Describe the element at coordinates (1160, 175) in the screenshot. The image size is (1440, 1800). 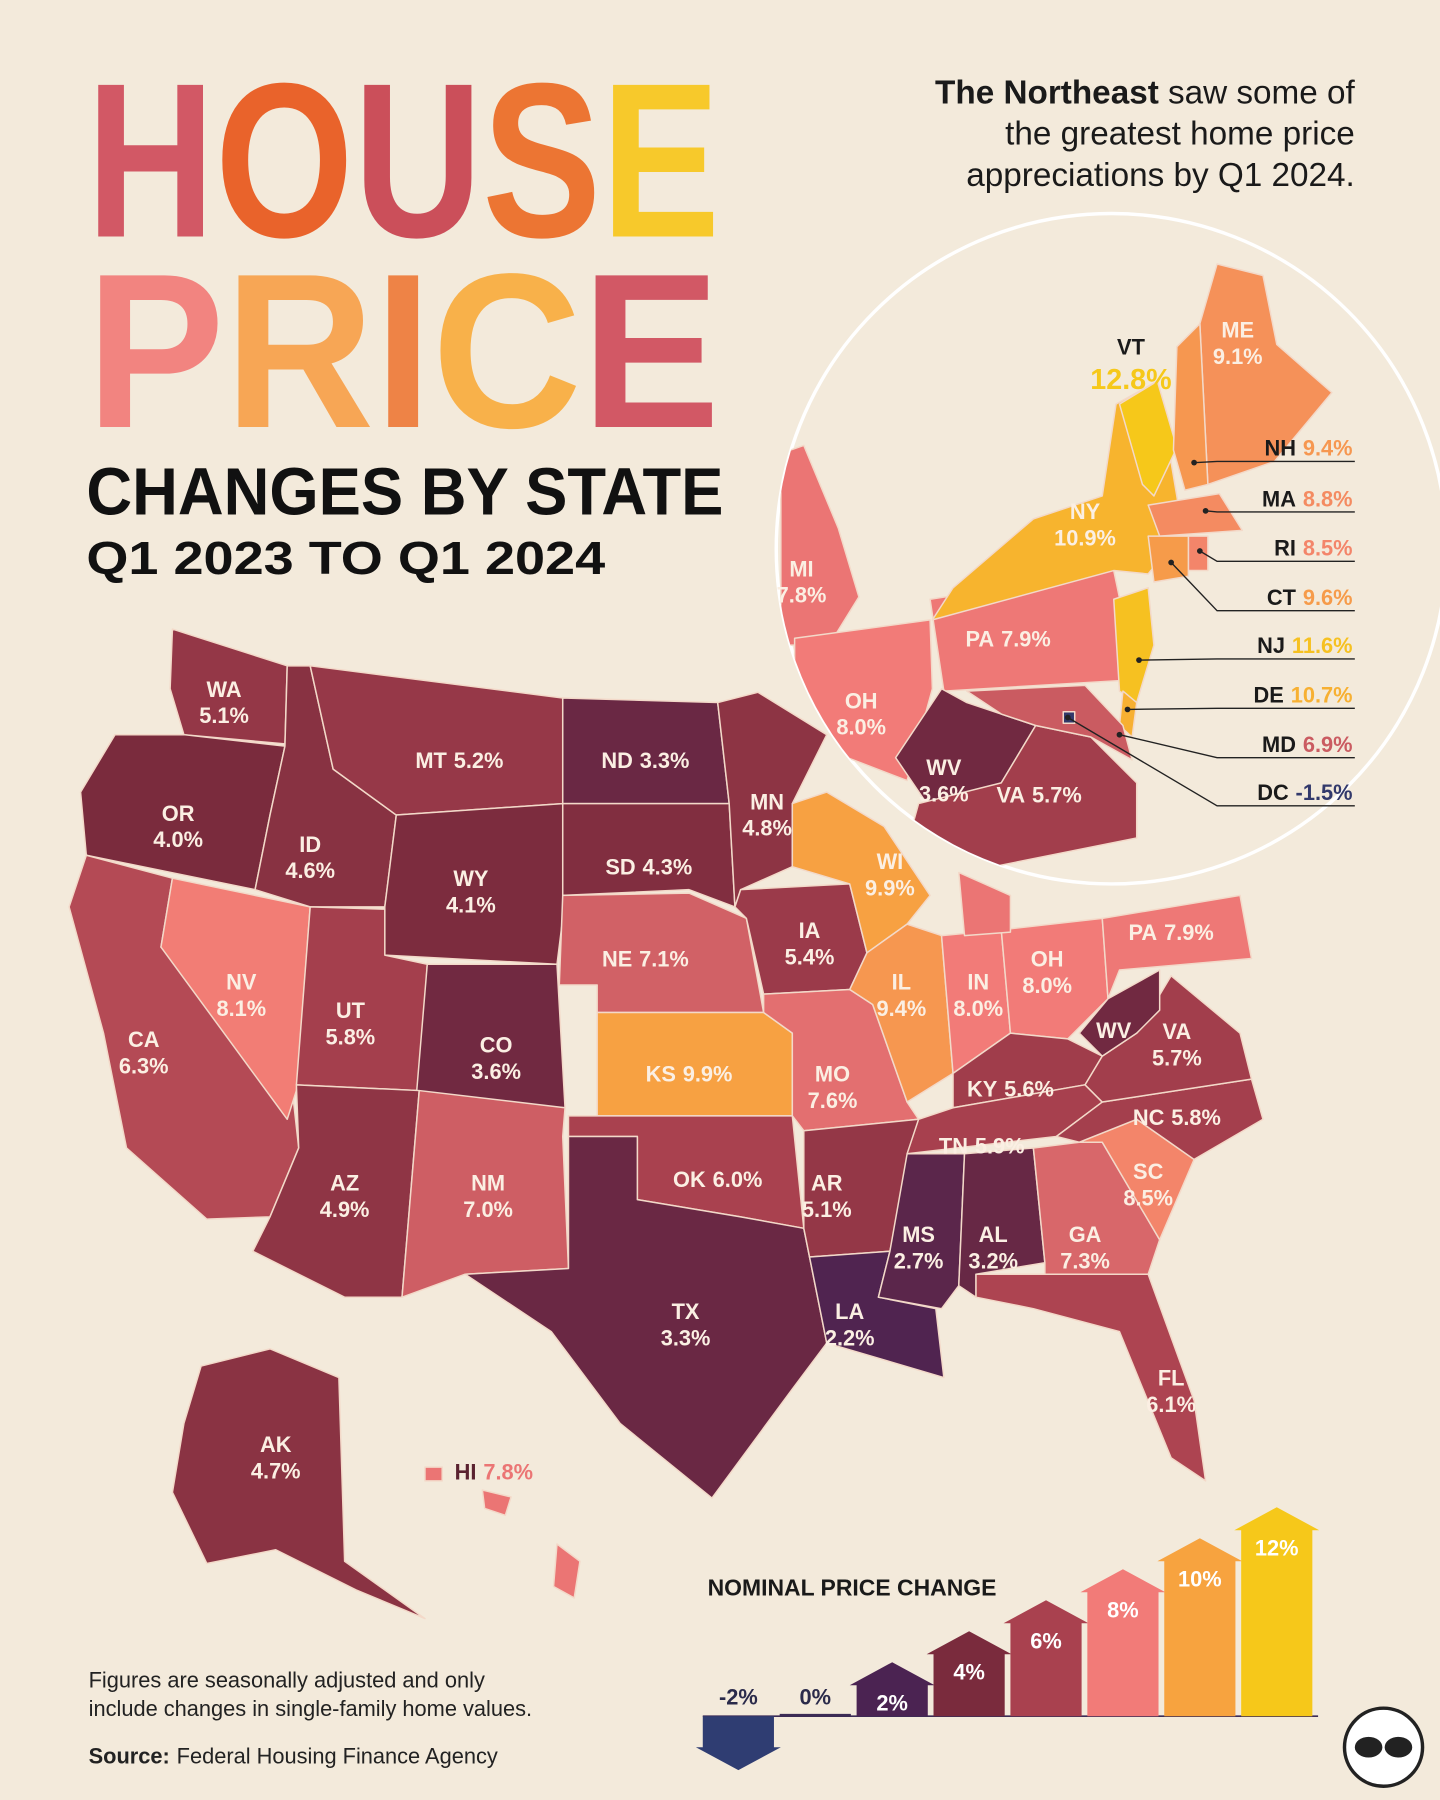
I see `annotation-text: appreciations by Q1 2024.` at that location.